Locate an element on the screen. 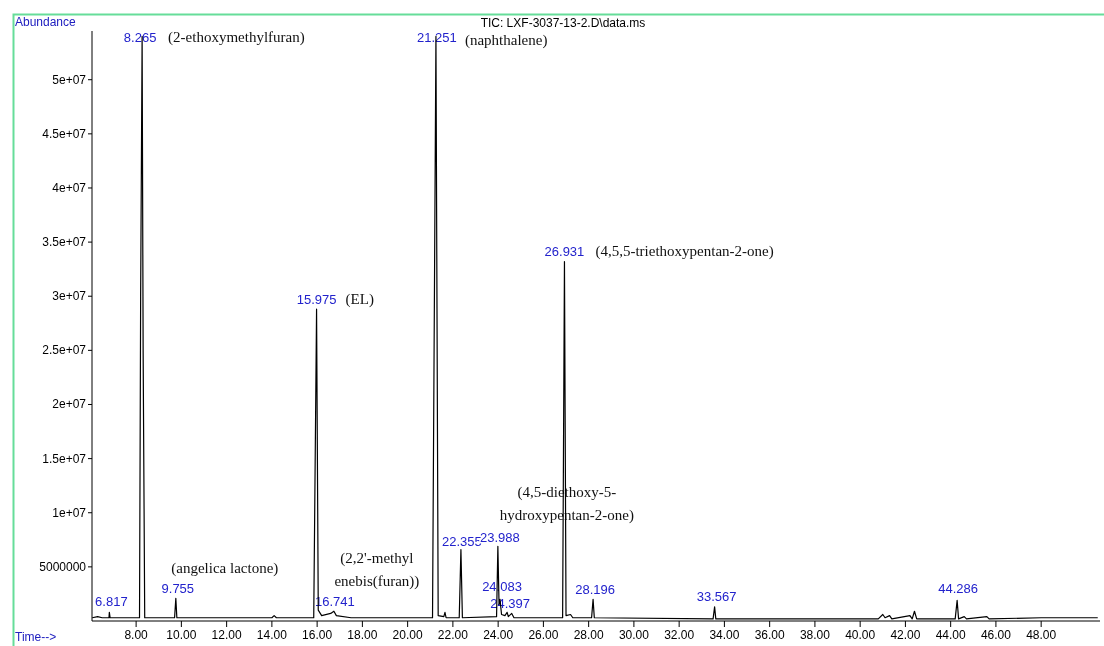 The height and width of the screenshot is (646, 1104). annotation: 8.265 is located at coordinates (140, 38).